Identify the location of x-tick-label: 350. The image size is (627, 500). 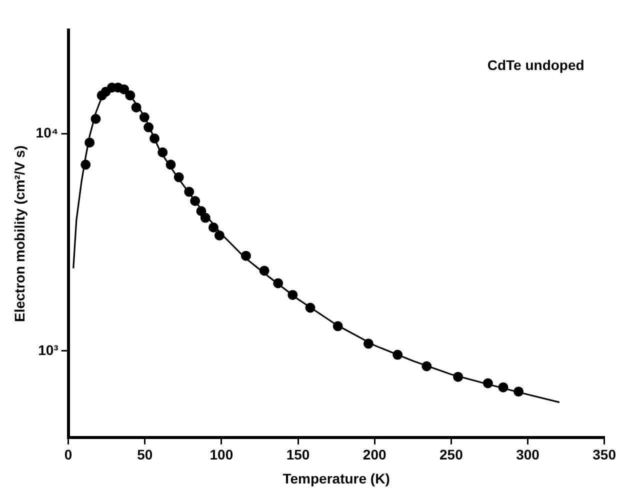
(604, 454).